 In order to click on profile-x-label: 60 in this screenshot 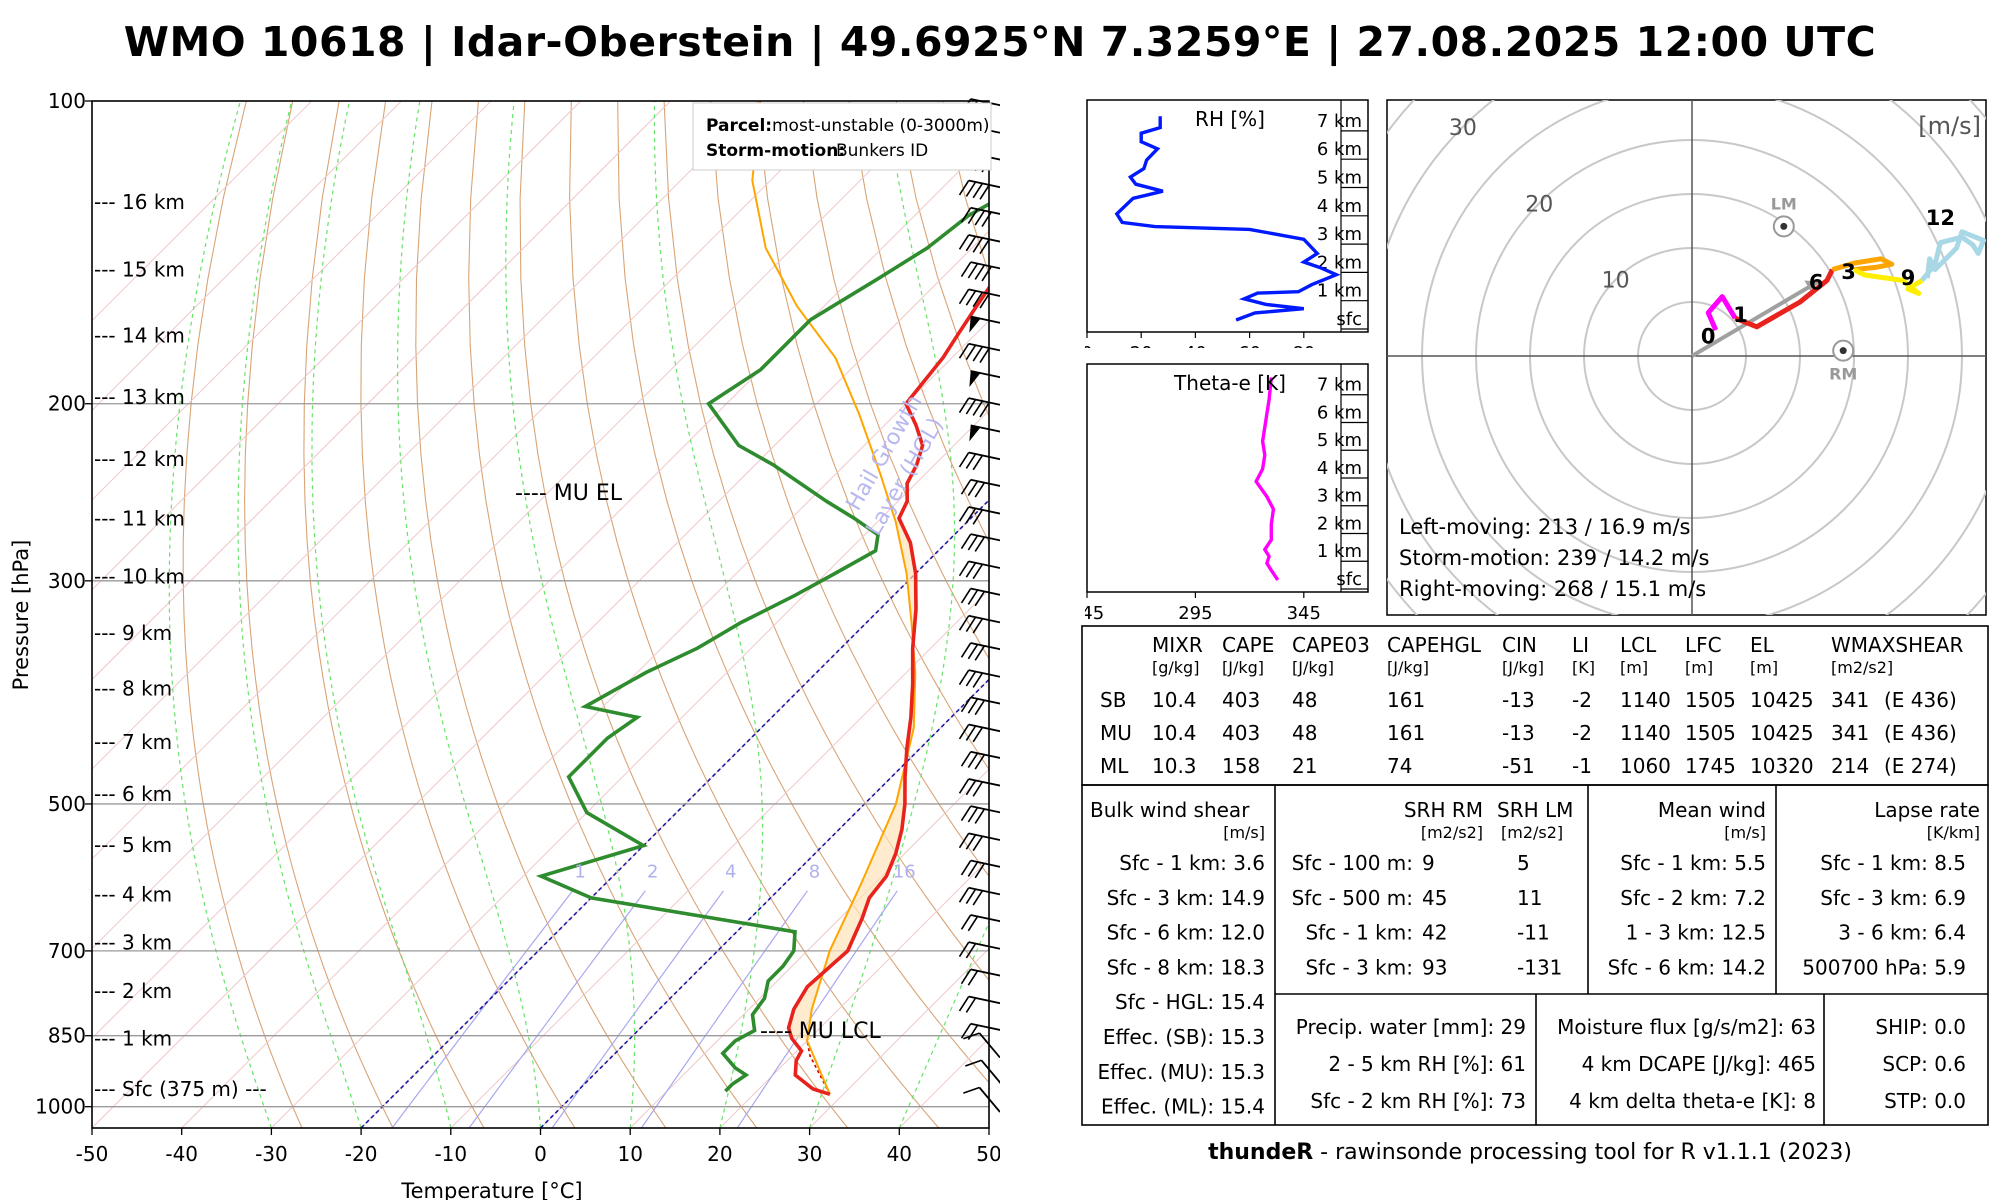, I will do `click(1249, 345)`.